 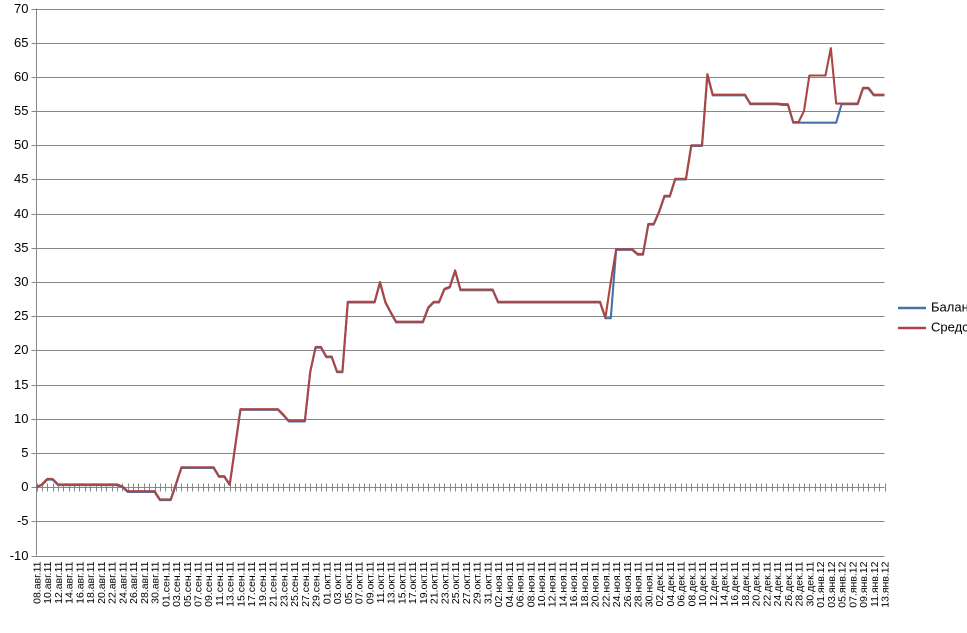 What do you see at coordinates (392, 582) in the screenshot?
I see `x-axis-tick-label: 13.окт.11` at bounding box center [392, 582].